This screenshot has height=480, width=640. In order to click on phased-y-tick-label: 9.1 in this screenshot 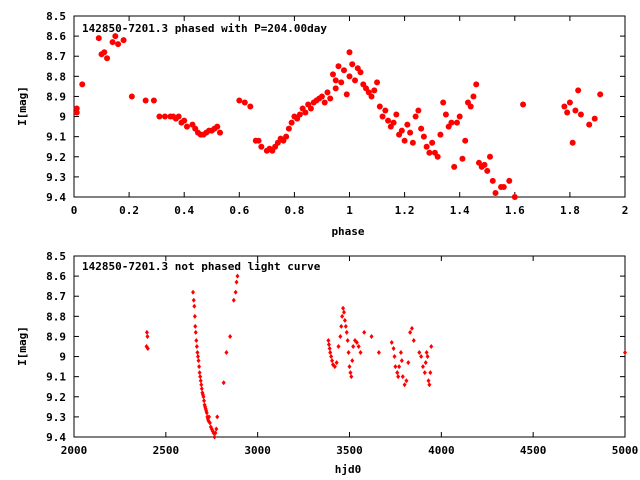, I will do `click(56, 137)`.